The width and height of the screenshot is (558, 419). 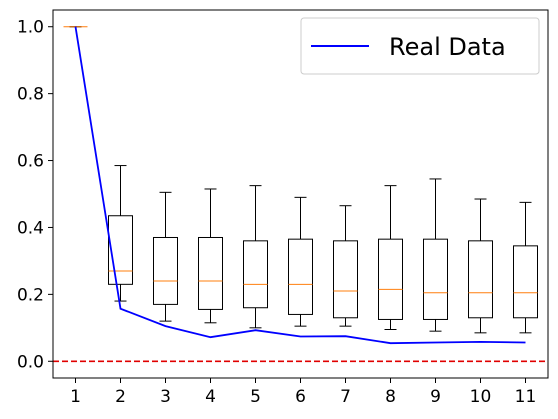 I want to click on x-tick-label: 11, so click(x=526, y=397).